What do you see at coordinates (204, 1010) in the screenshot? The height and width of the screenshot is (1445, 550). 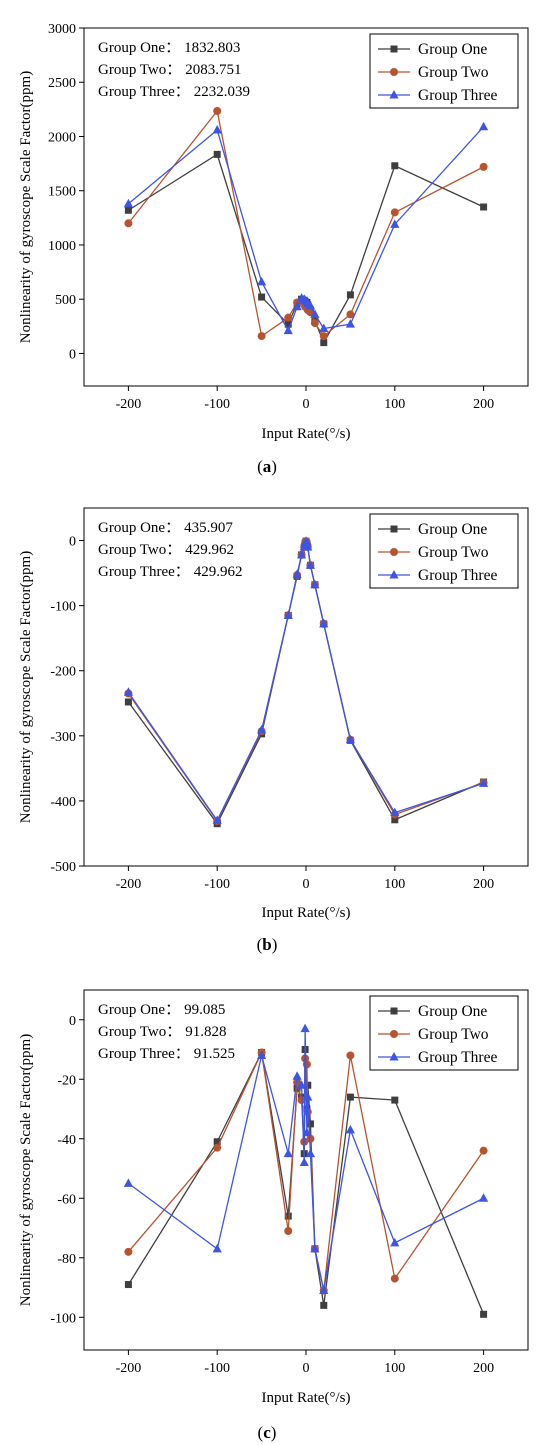 I see `stat-value: 99.085` at bounding box center [204, 1010].